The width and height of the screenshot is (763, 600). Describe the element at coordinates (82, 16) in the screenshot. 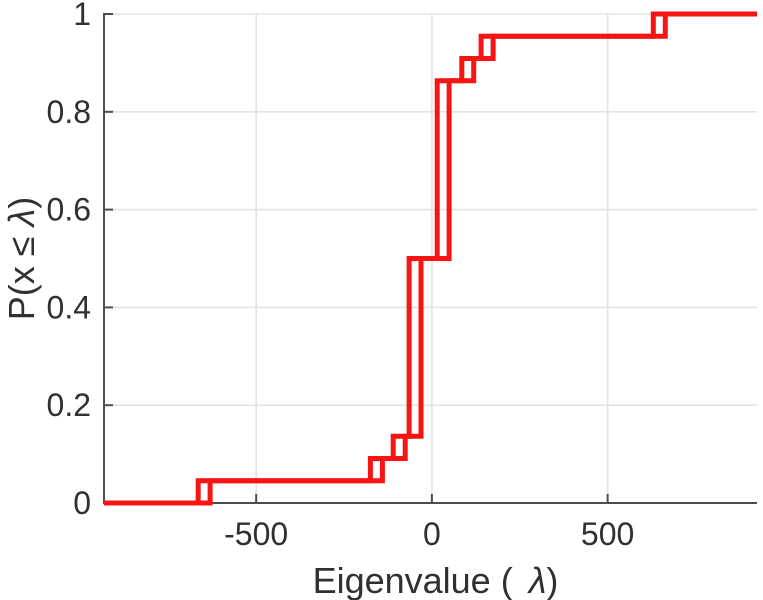

I see `y-tick-label: 1` at that location.